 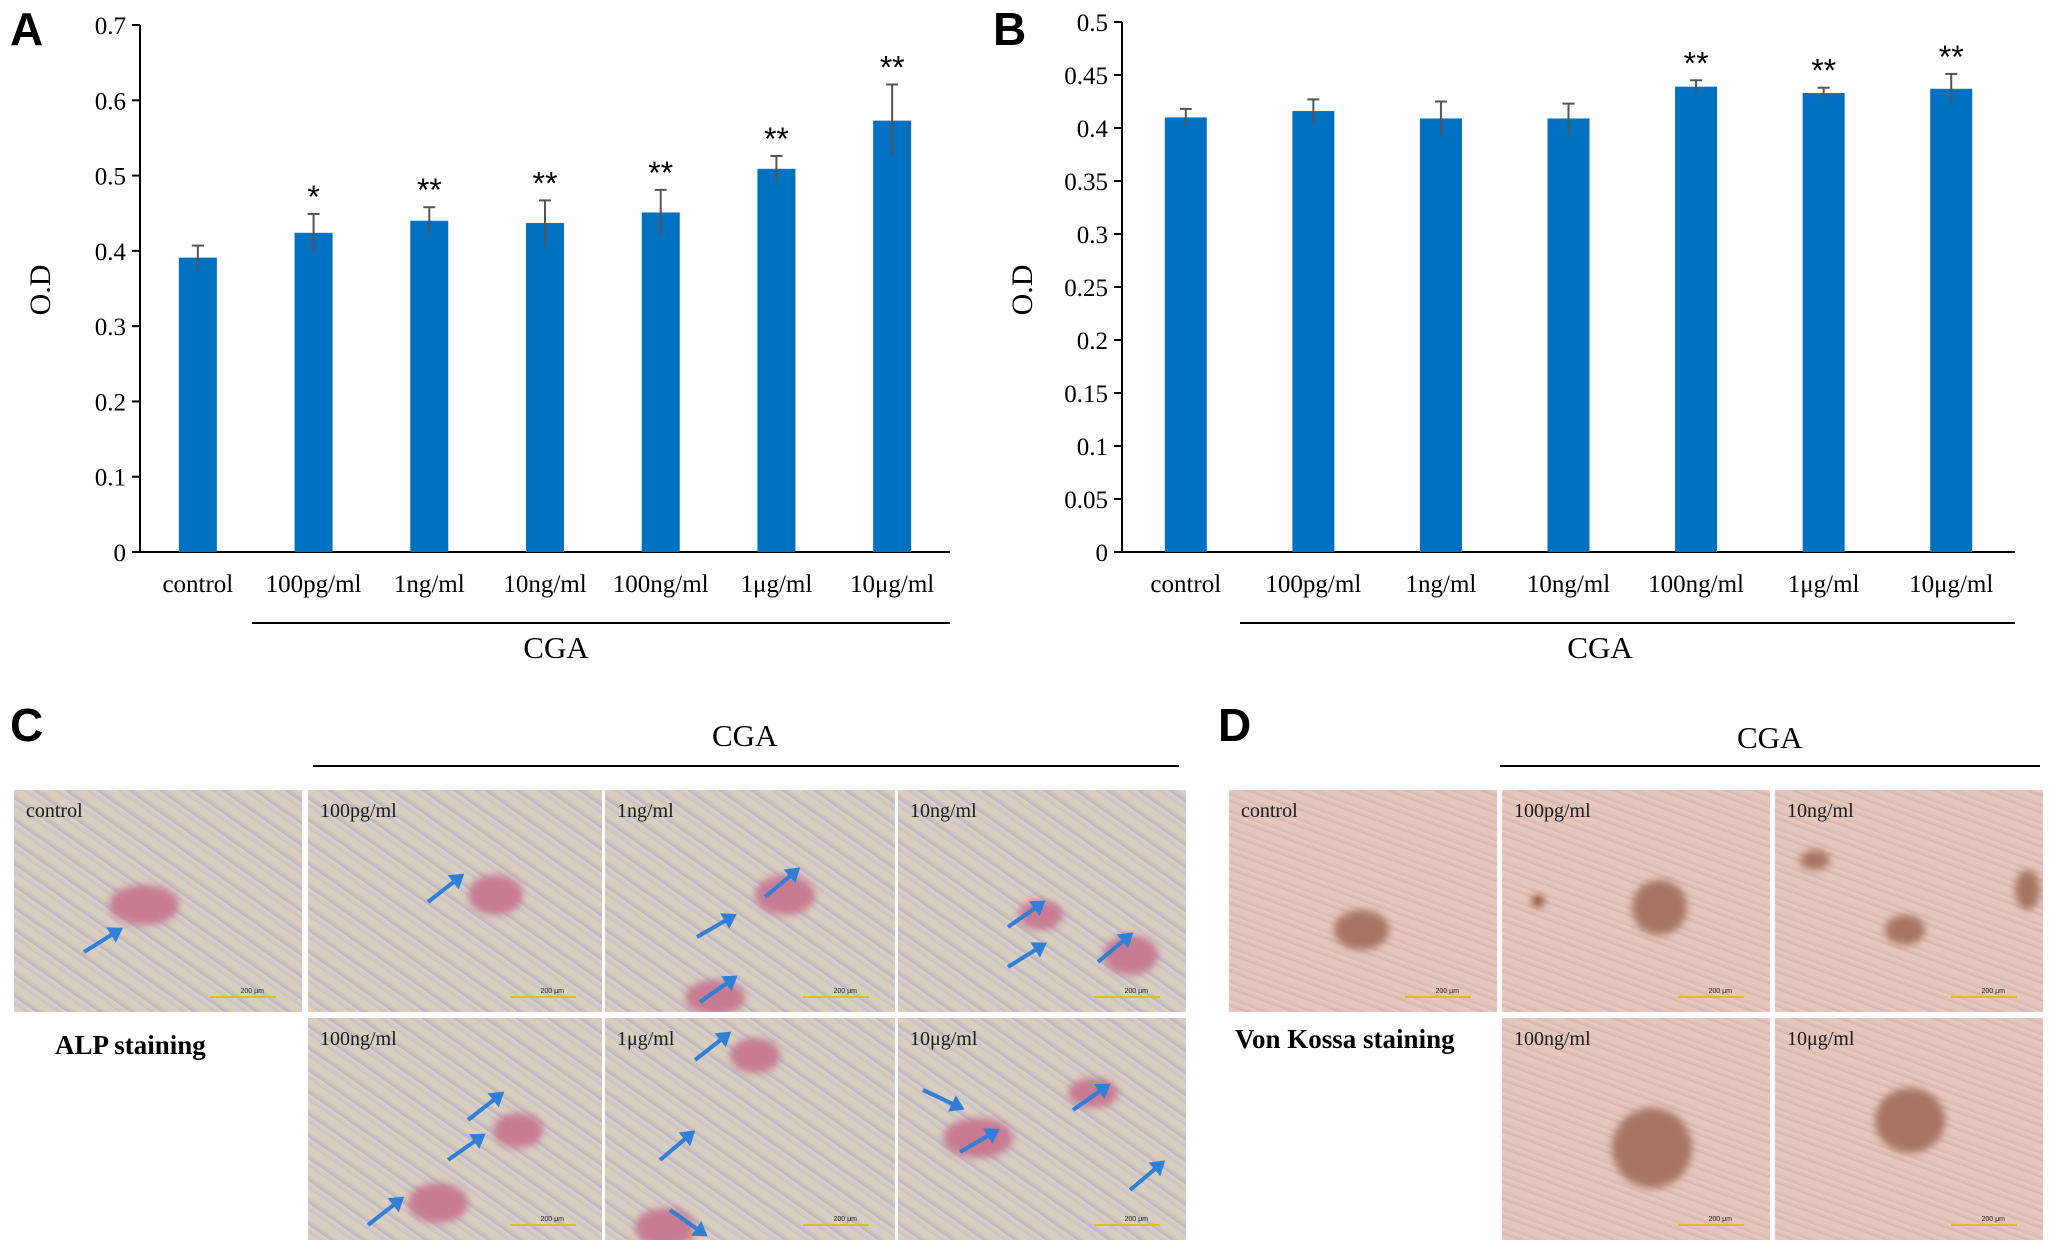 What do you see at coordinates (40, 290) in the screenshot?
I see `chart-a-ylabel: O.D` at bounding box center [40, 290].